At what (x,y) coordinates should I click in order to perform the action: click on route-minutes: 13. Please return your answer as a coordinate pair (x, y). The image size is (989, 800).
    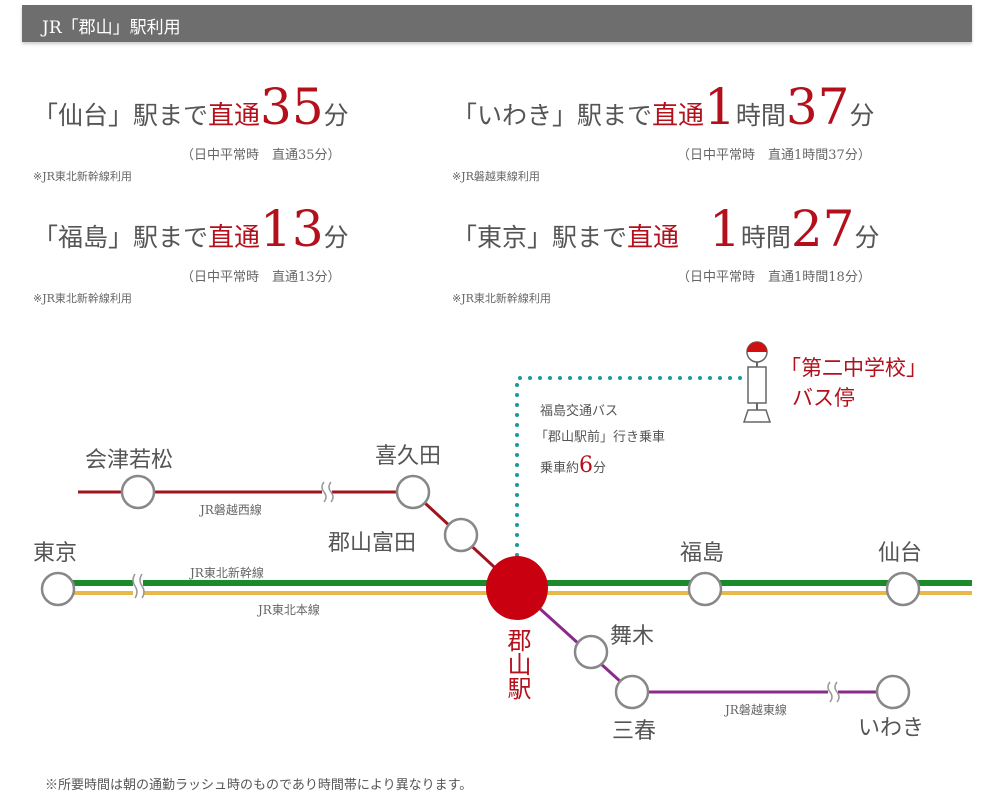
    Looking at the image, I should click on (292, 229).